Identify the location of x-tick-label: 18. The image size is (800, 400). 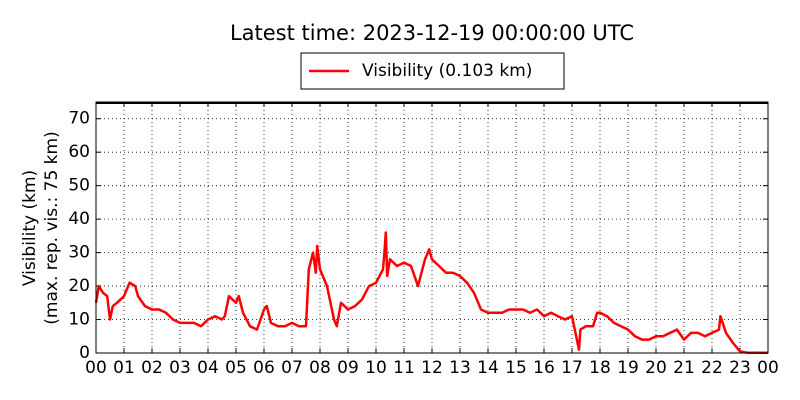
(600, 368).